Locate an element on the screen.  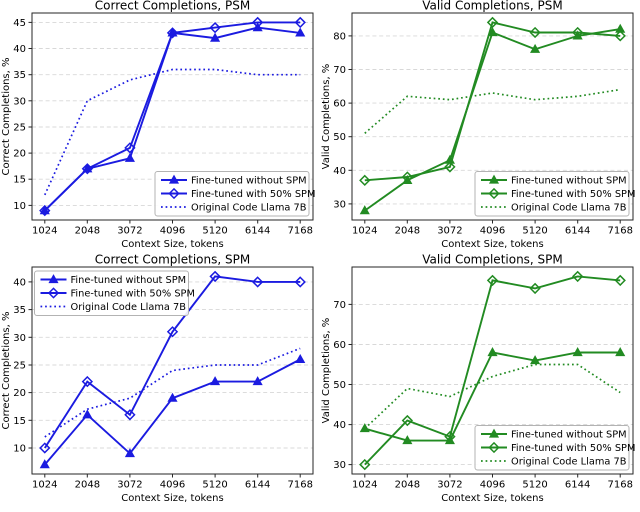
chart-title: Correct Completions, SPM is located at coordinates (172, 260).